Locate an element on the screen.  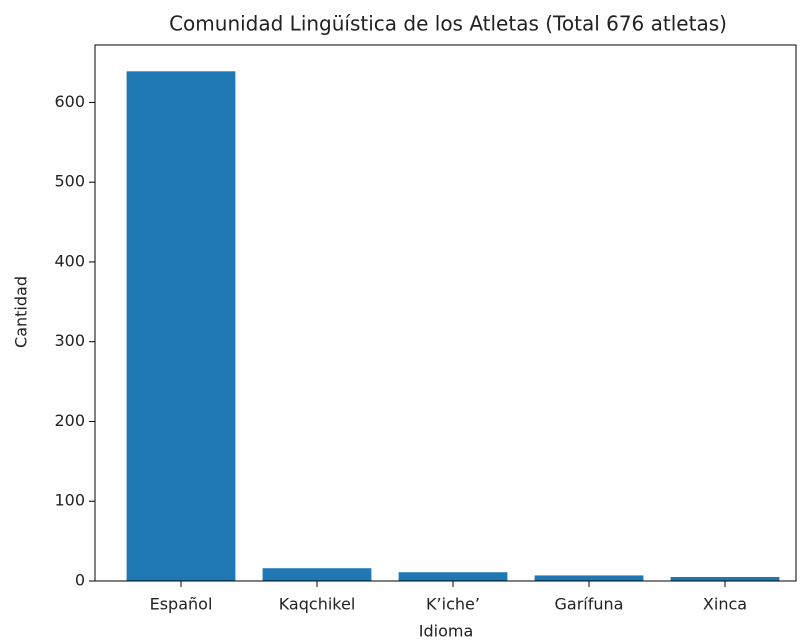
x-tick-label: Español is located at coordinates (181, 604).